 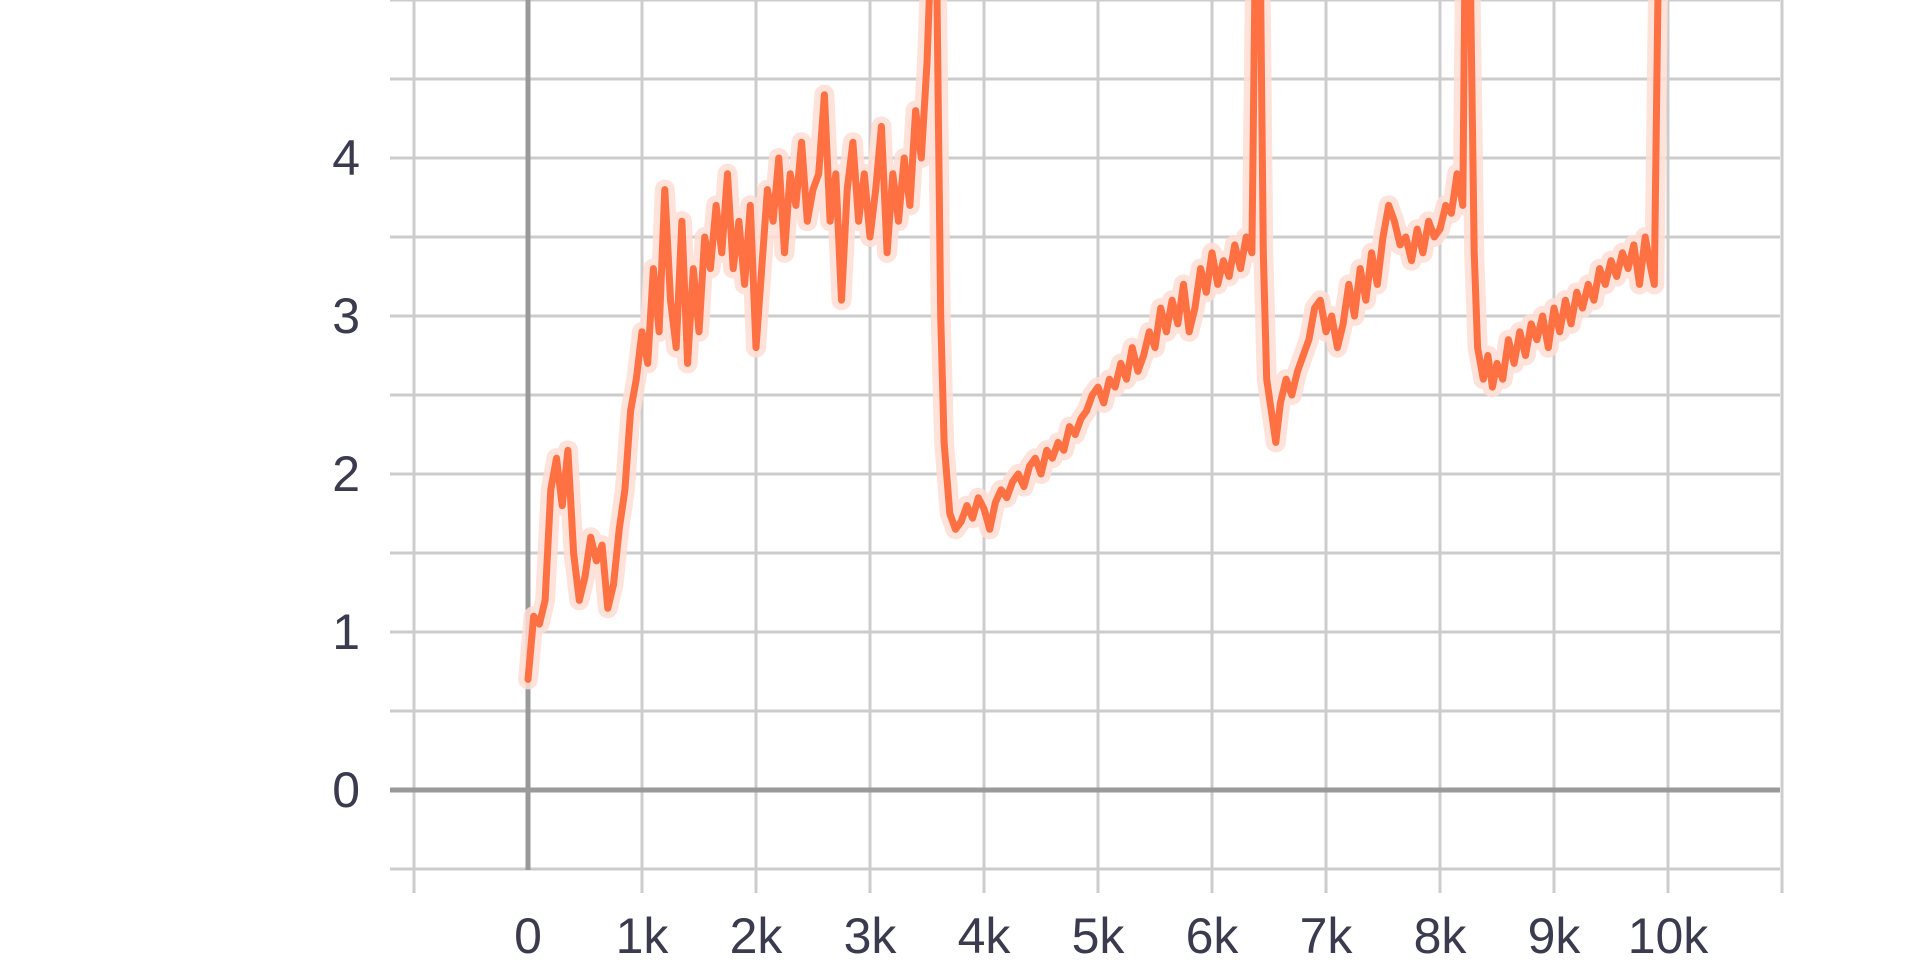 I want to click on y-axis-tick-labels: 0 1 2 3 4, so click(x=346, y=474).